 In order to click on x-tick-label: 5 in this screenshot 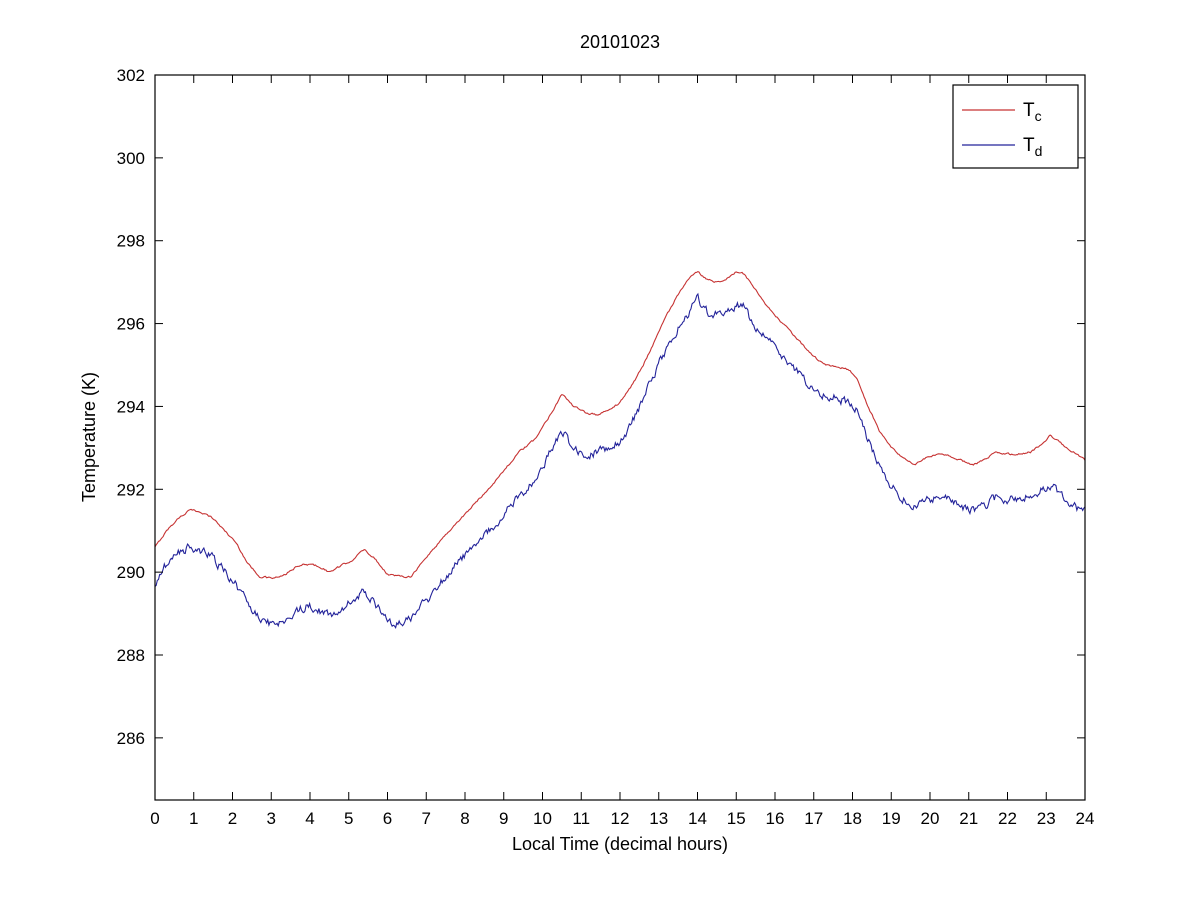, I will do `click(348, 818)`.